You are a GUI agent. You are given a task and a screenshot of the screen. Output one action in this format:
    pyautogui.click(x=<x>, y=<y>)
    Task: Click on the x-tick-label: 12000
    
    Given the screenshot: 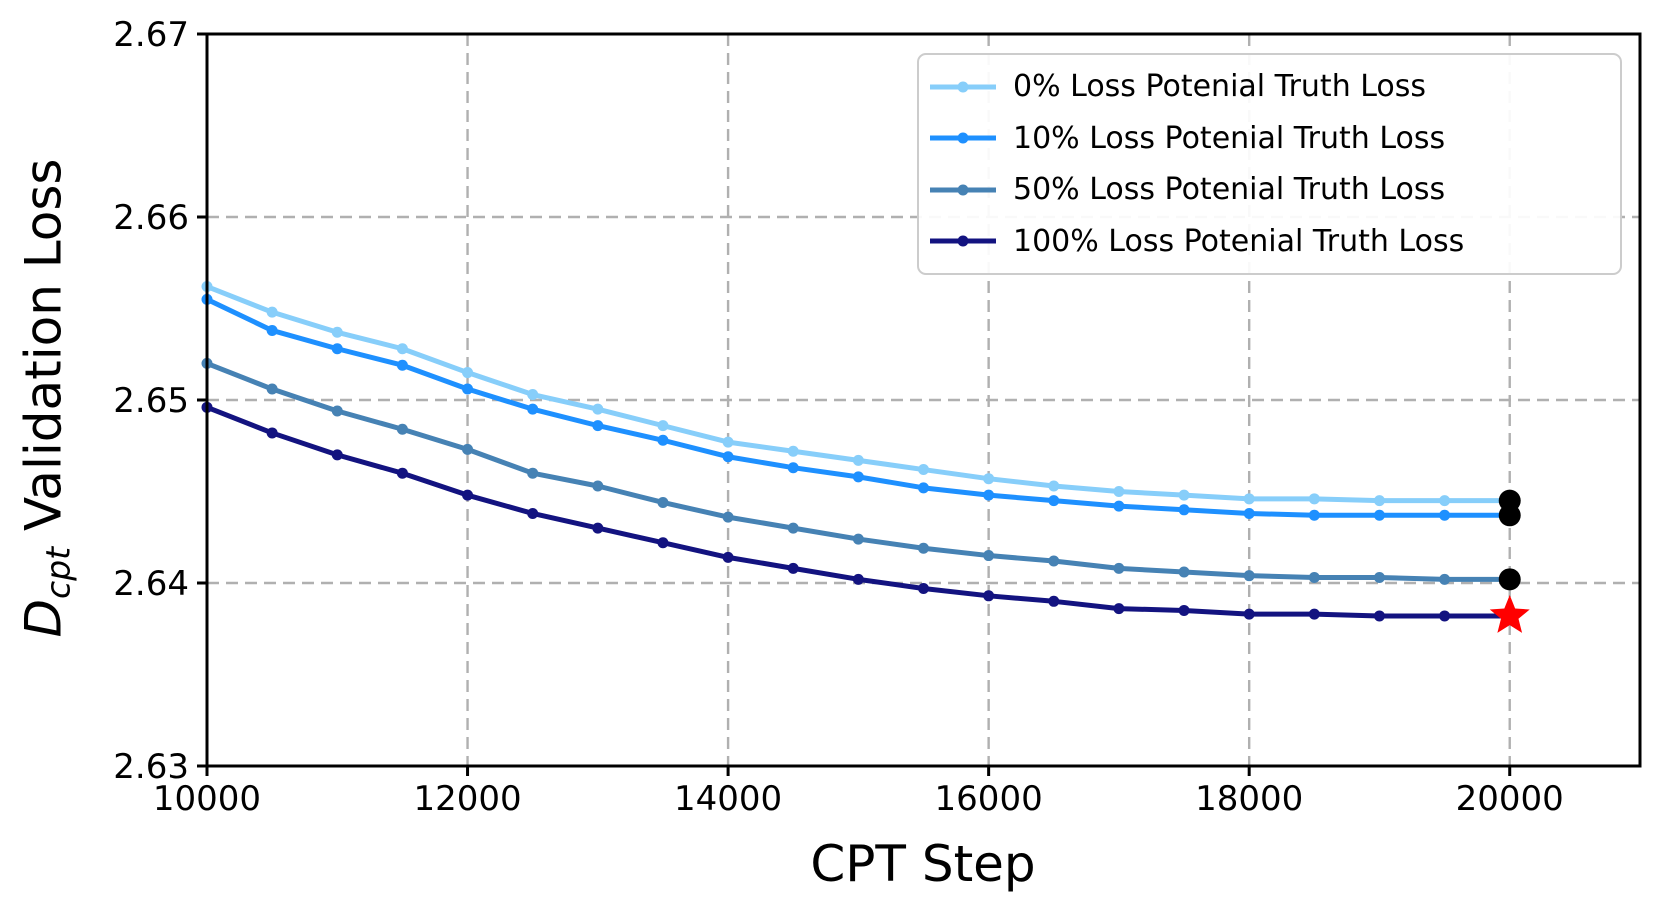 What is the action you would take?
    pyautogui.click(x=467, y=799)
    